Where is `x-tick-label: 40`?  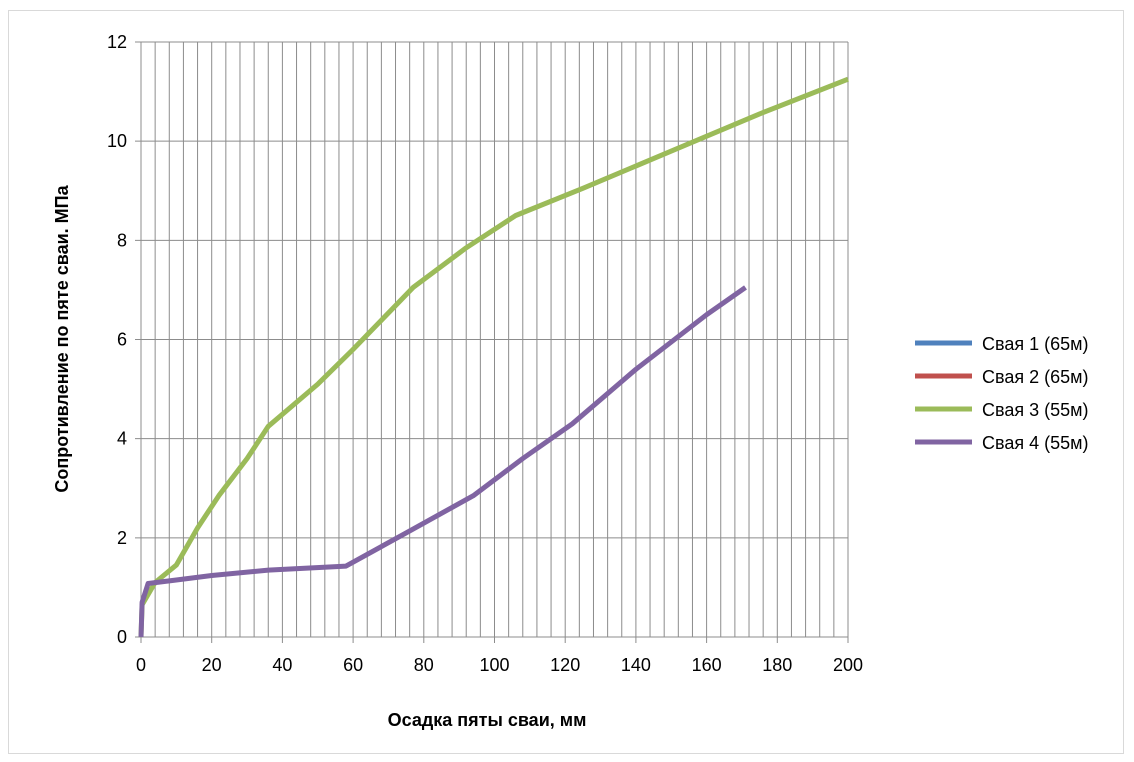 x-tick-label: 40 is located at coordinates (282, 665).